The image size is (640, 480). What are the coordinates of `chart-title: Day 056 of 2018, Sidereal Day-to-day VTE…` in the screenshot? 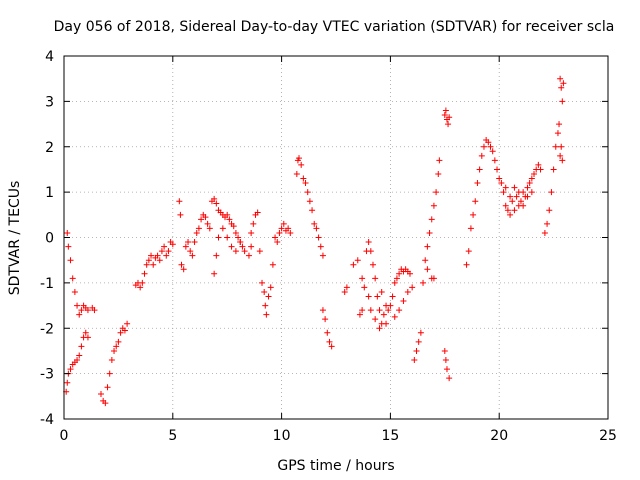 It's located at (334, 27).